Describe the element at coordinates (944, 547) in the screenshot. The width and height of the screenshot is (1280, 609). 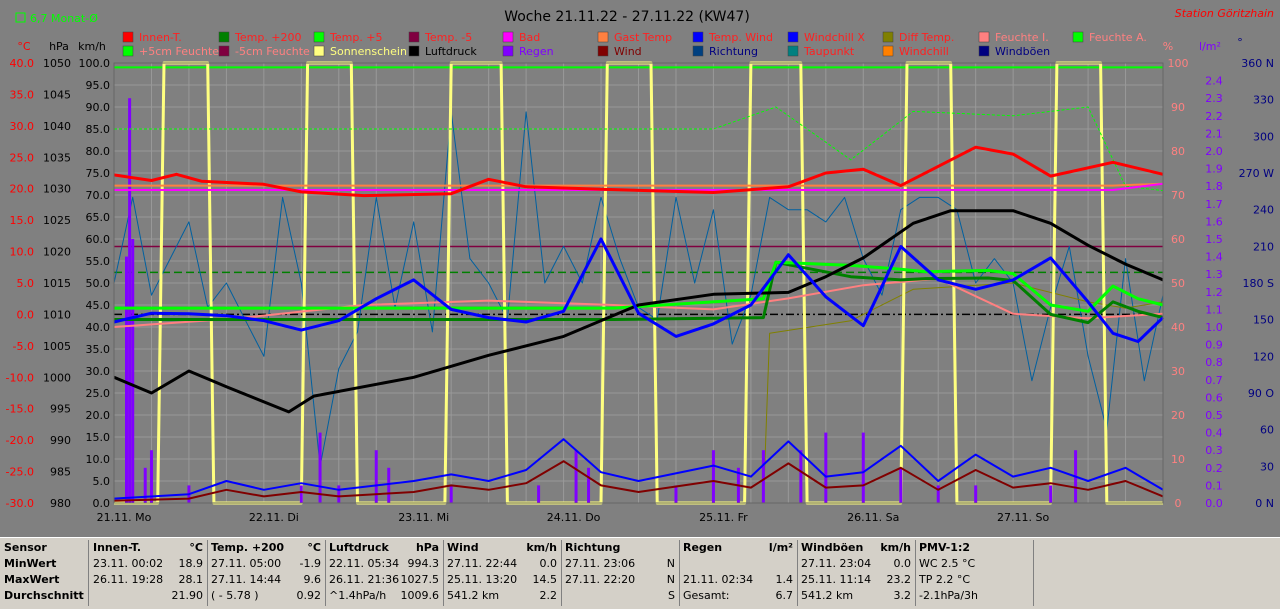
I see `stats-panel-title: PMV-1:2` at that location.